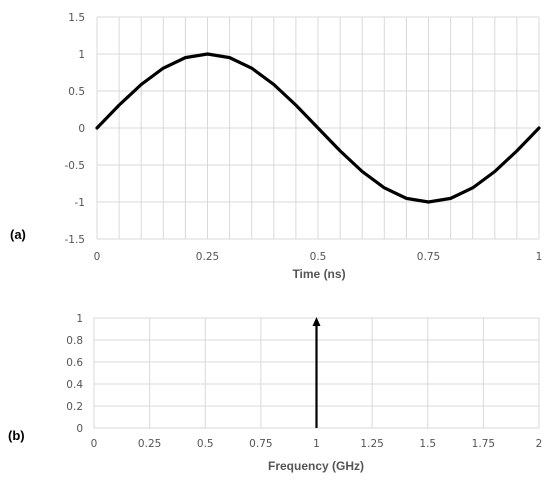 The image size is (552, 480). What do you see at coordinates (74, 341) in the screenshot?
I see `frequency-y-tick-label: 0.8` at bounding box center [74, 341].